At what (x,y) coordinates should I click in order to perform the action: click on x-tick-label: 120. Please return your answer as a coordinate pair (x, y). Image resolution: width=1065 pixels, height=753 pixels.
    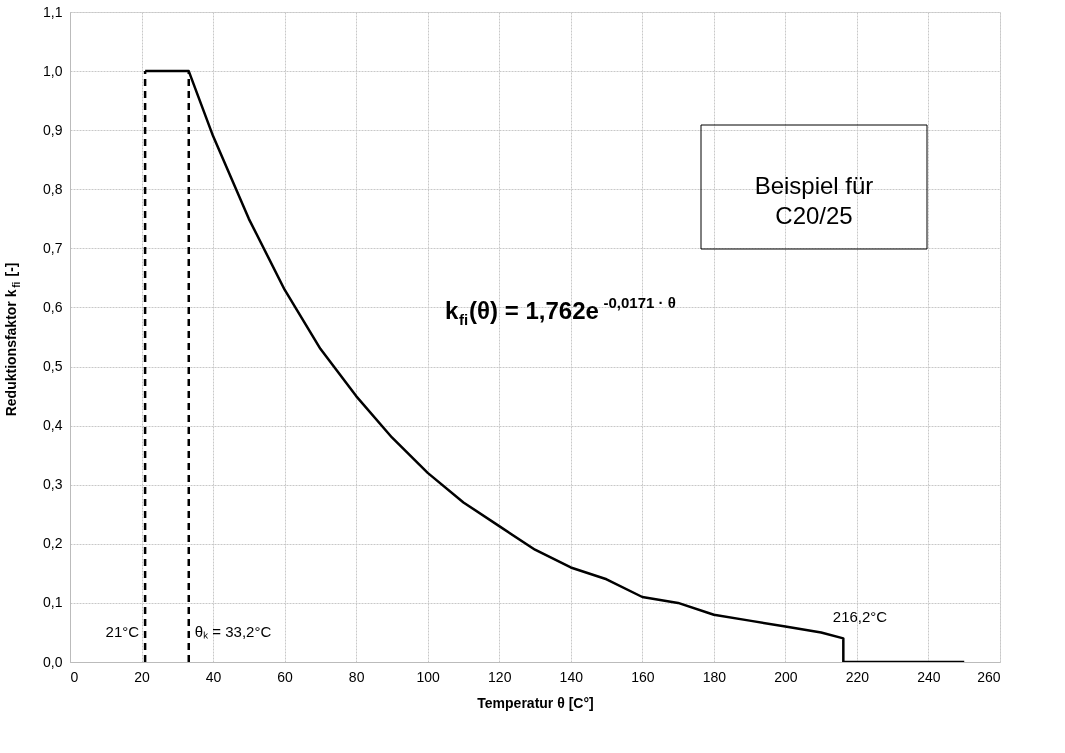
    Looking at the image, I should click on (500, 676).